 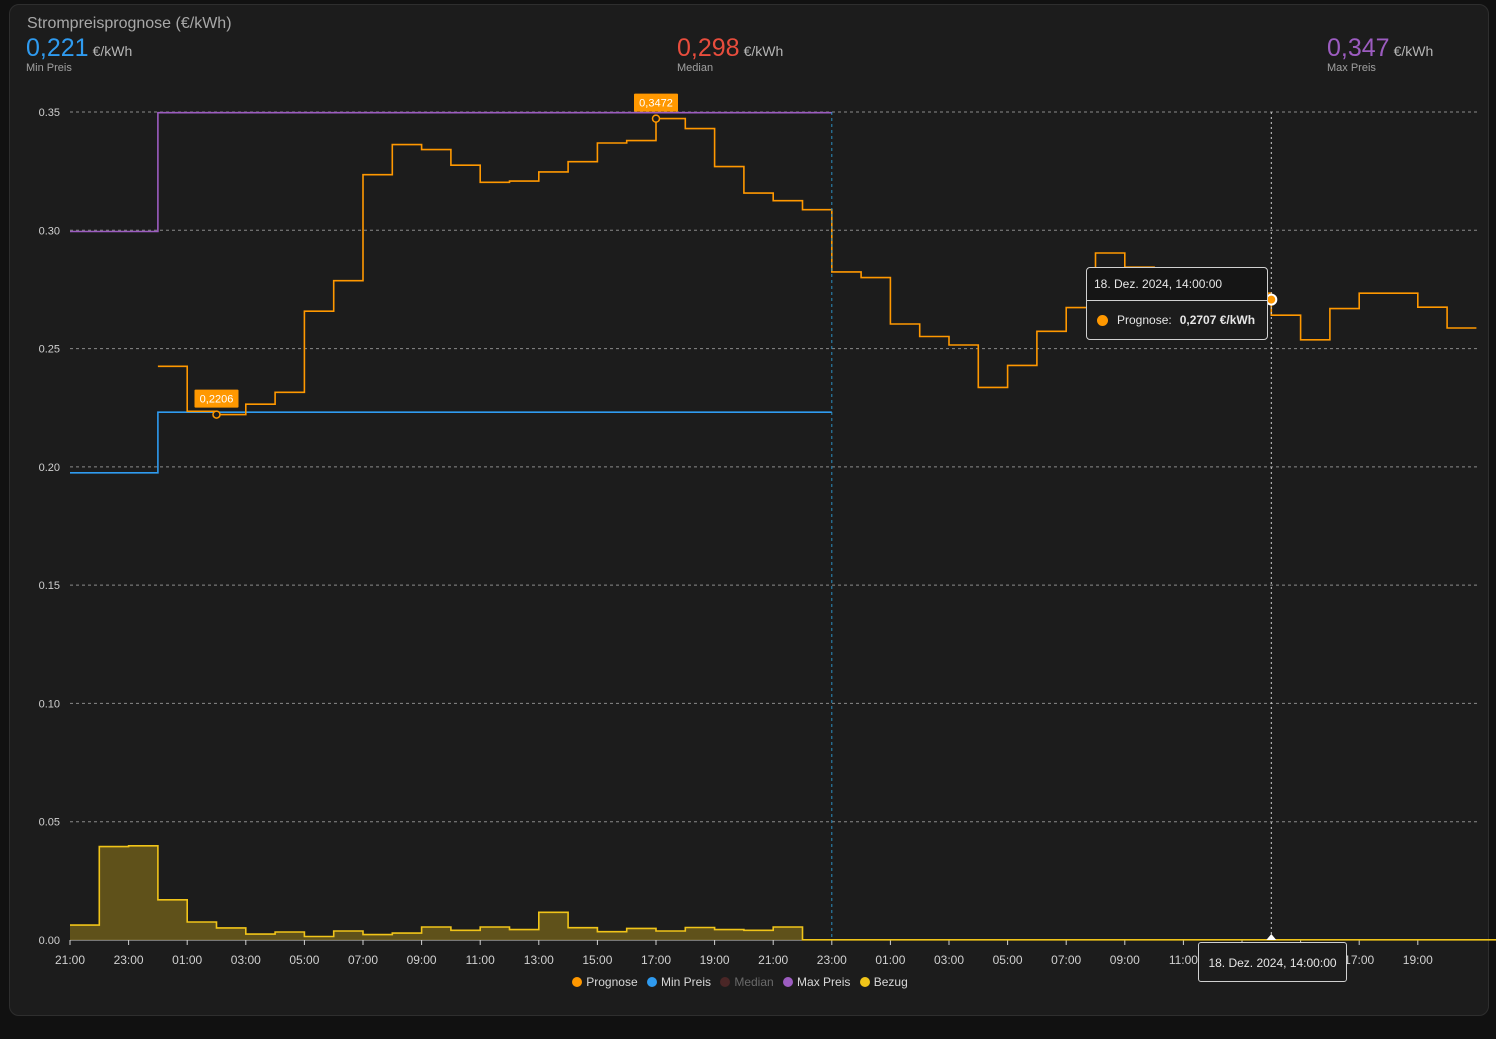 What do you see at coordinates (695, 68) in the screenshot?
I see `stat-median-label: Median` at bounding box center [695, 68].